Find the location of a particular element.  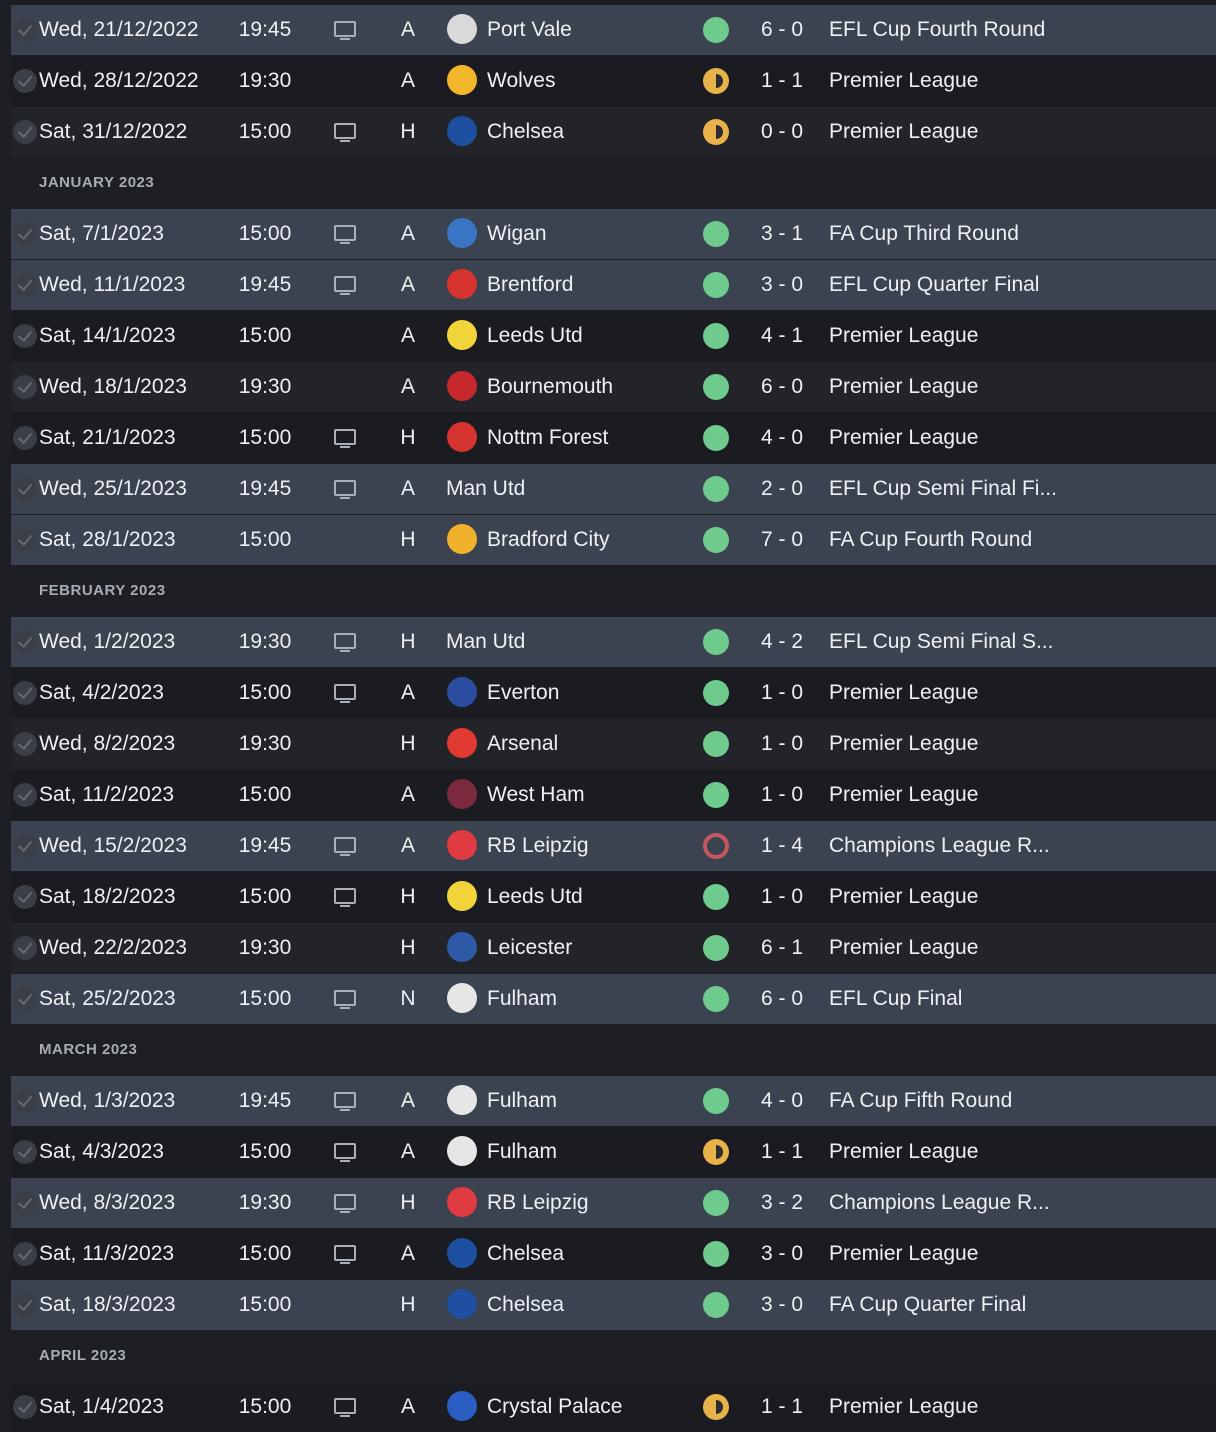

opponent-link: Port Vale is located at coordinates (529, 29).